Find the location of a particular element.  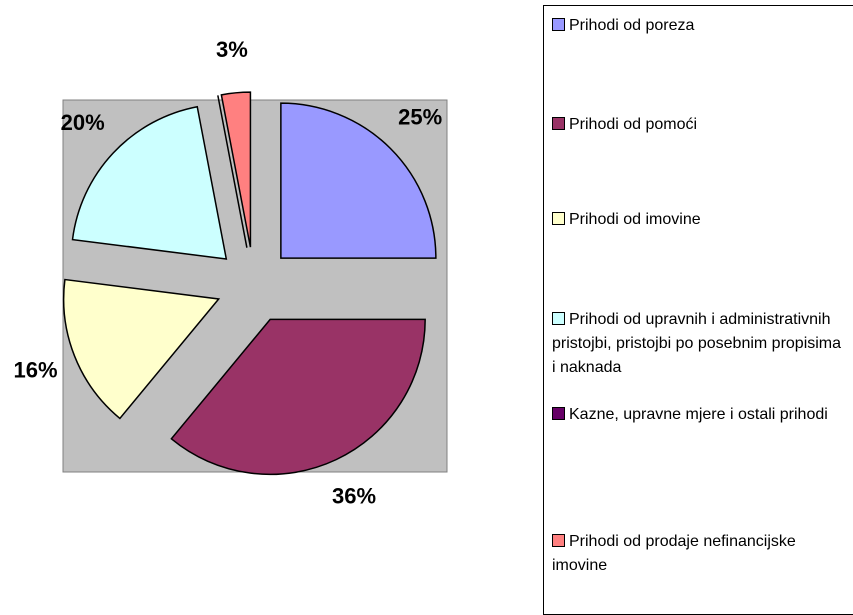

legend-entry: Prihodi od poreza is located at coordinates (699, 26).